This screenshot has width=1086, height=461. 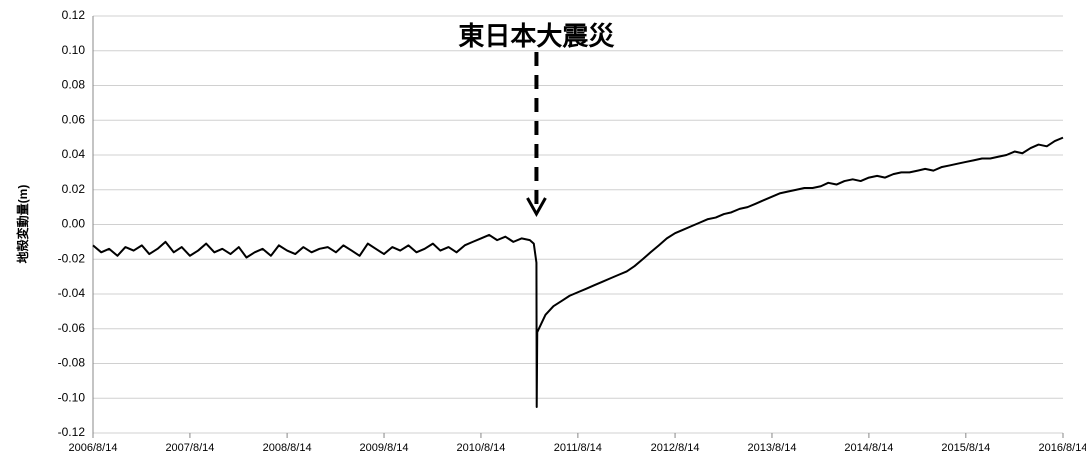 I want to click on y-axis-label: 地殻変動量(m), so click(x=22, y=224).